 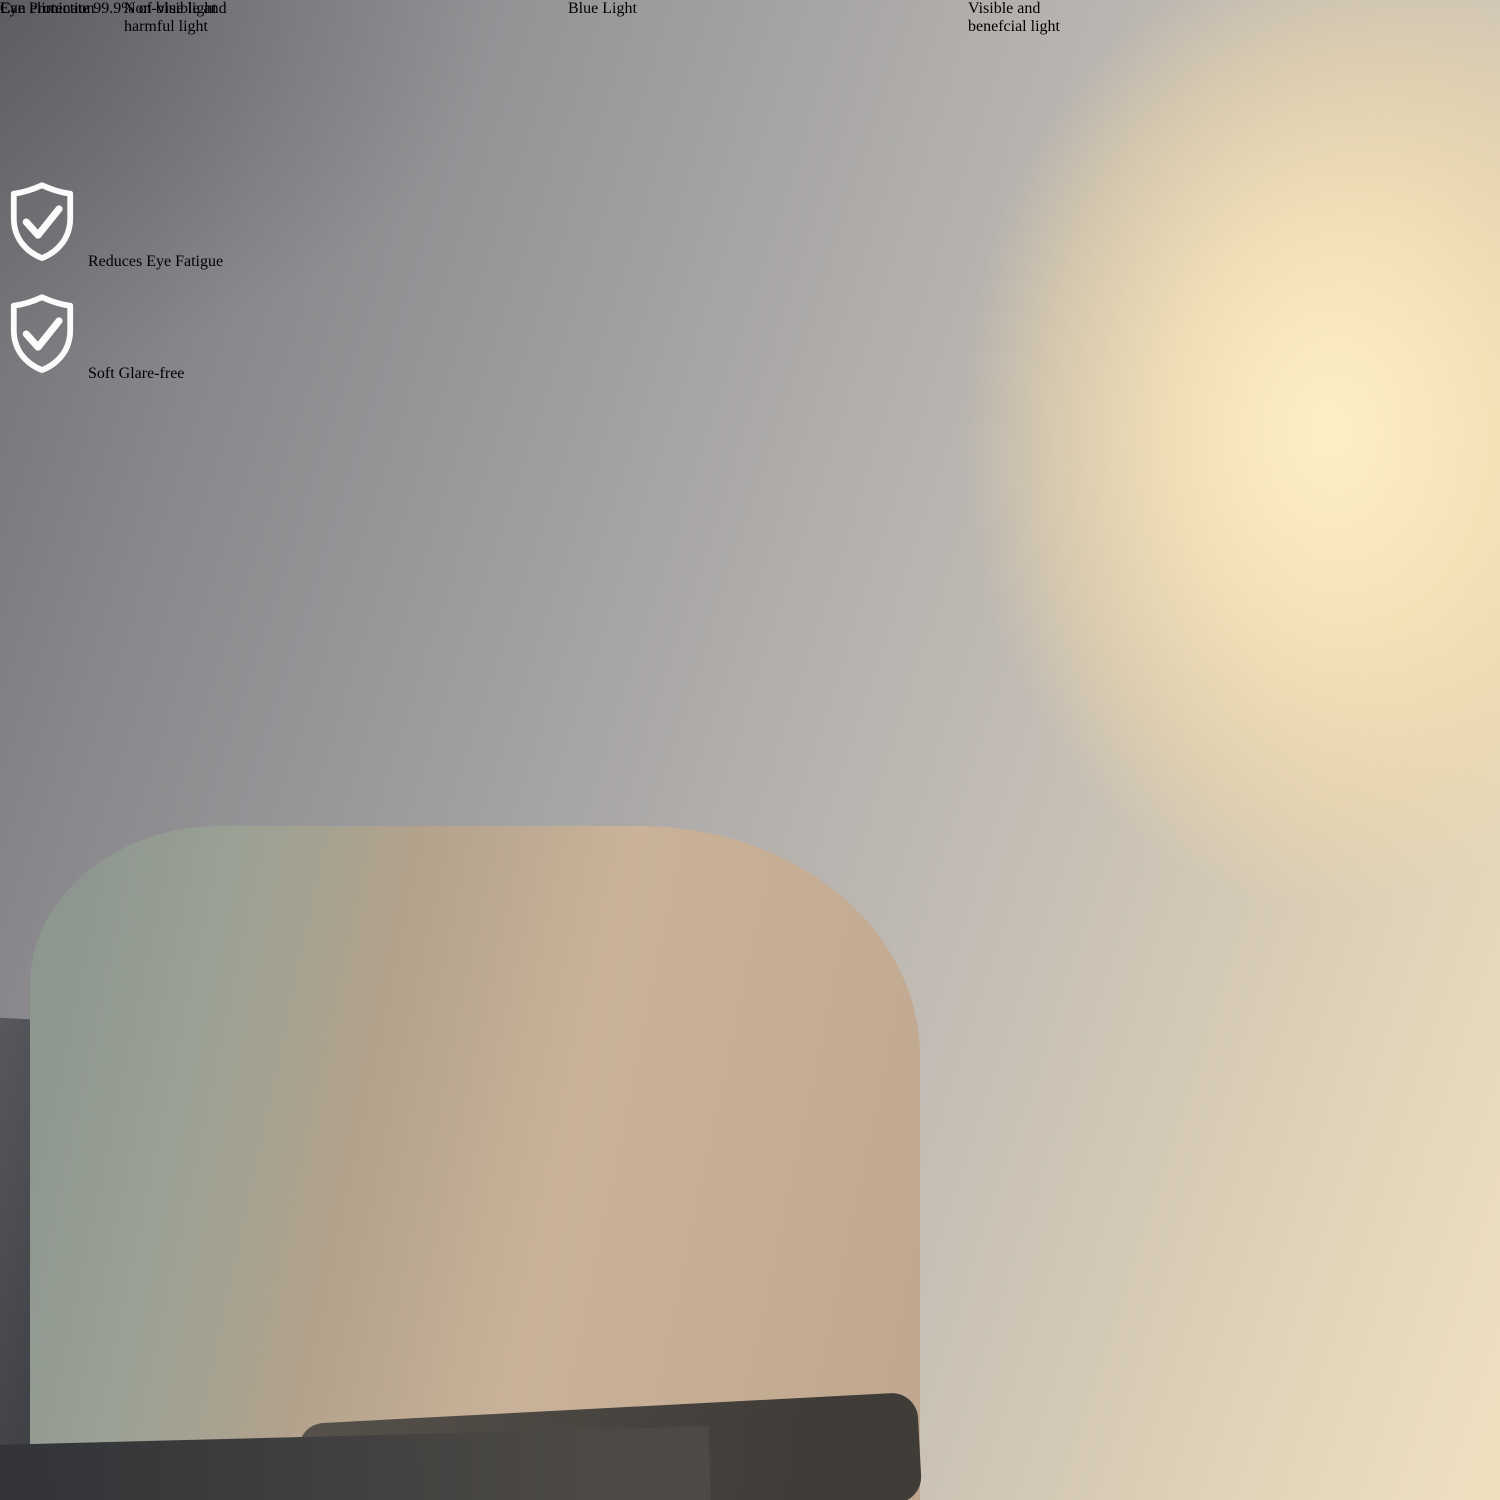 I want to click on label-line: harmful light, so click(x=166, y=26).